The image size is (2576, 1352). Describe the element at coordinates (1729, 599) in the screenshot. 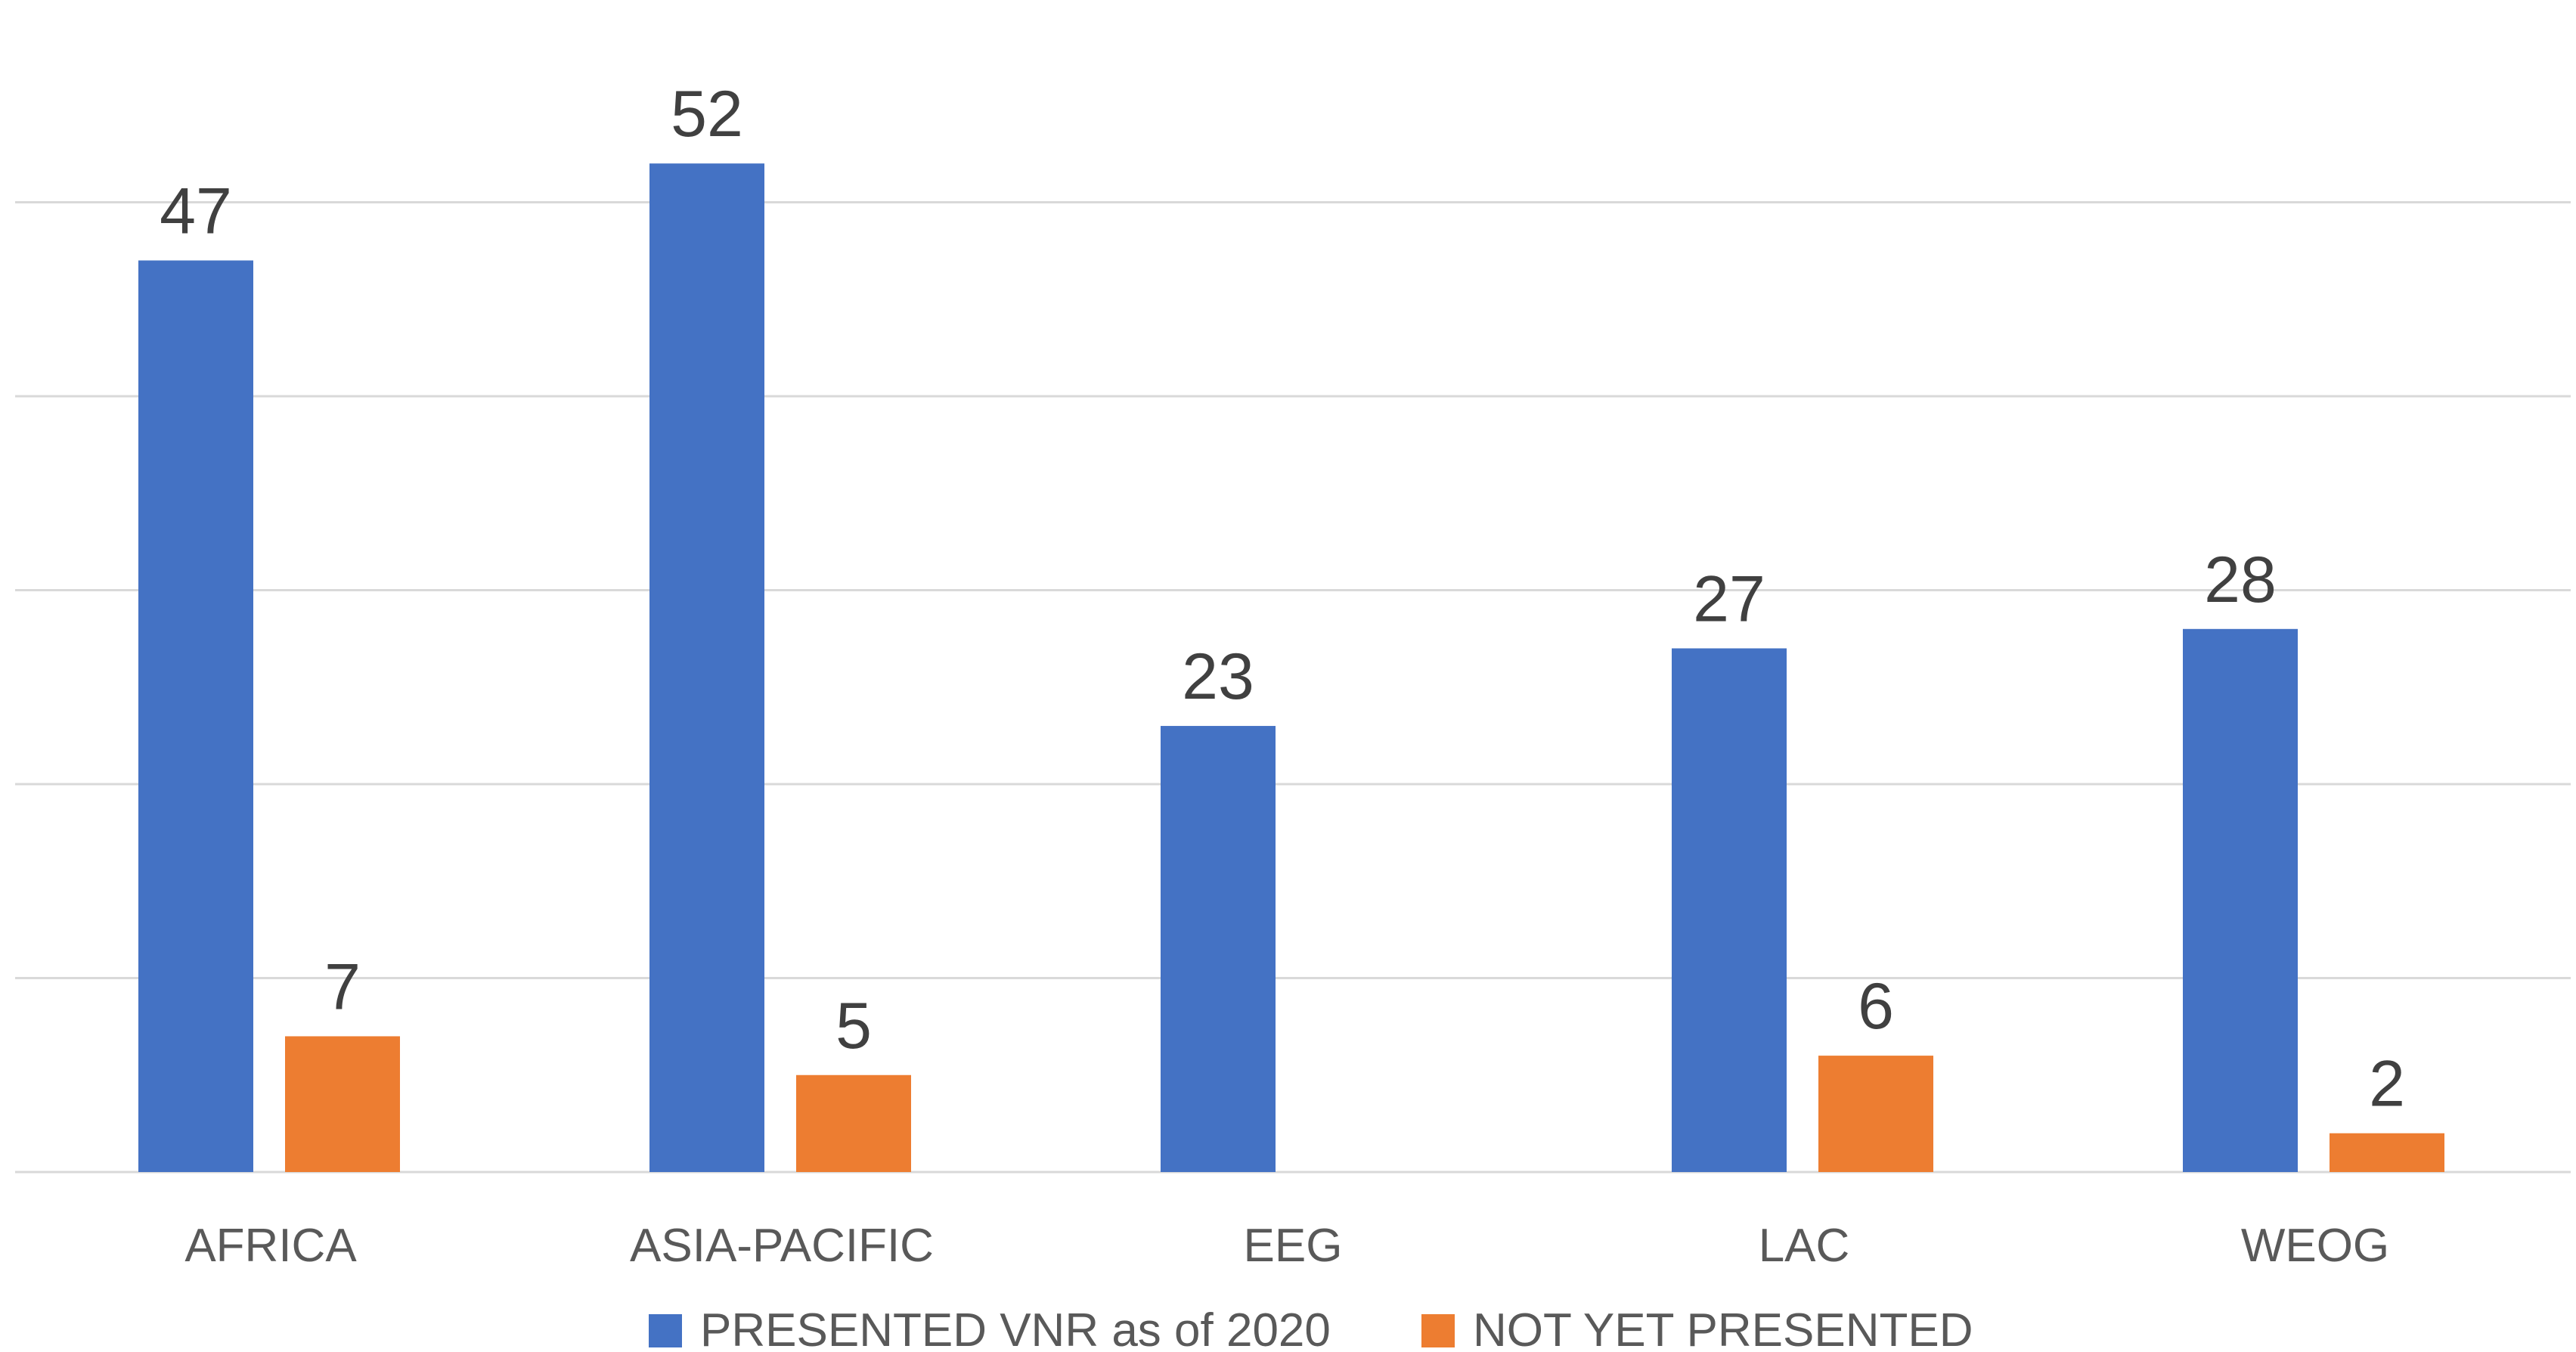

I see `data-label-lac-series-1: 27` at that location.